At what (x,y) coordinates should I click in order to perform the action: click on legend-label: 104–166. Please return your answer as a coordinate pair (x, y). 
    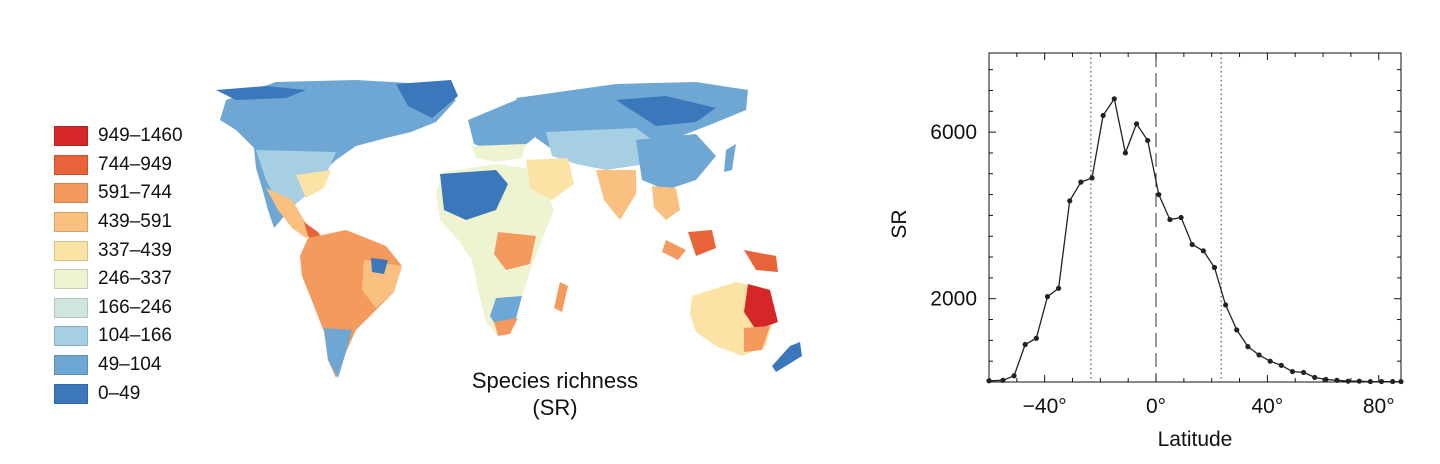
    Looking at the image, I should click on (135, 336).